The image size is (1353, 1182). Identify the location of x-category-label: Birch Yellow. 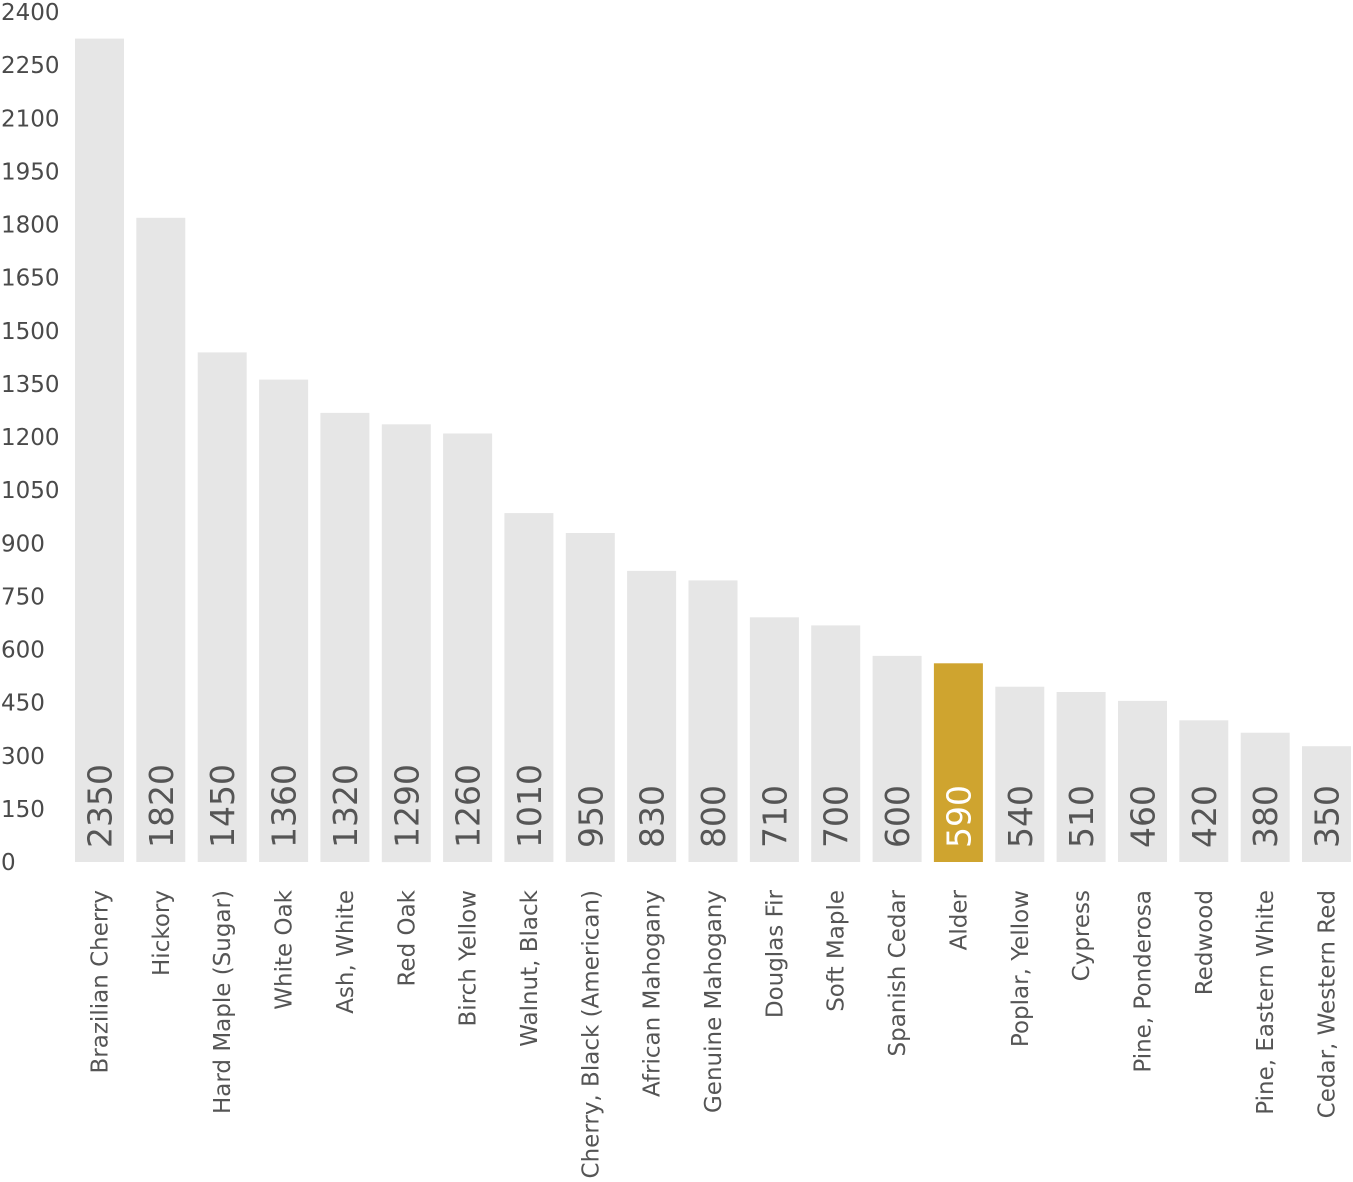
(469, 958).